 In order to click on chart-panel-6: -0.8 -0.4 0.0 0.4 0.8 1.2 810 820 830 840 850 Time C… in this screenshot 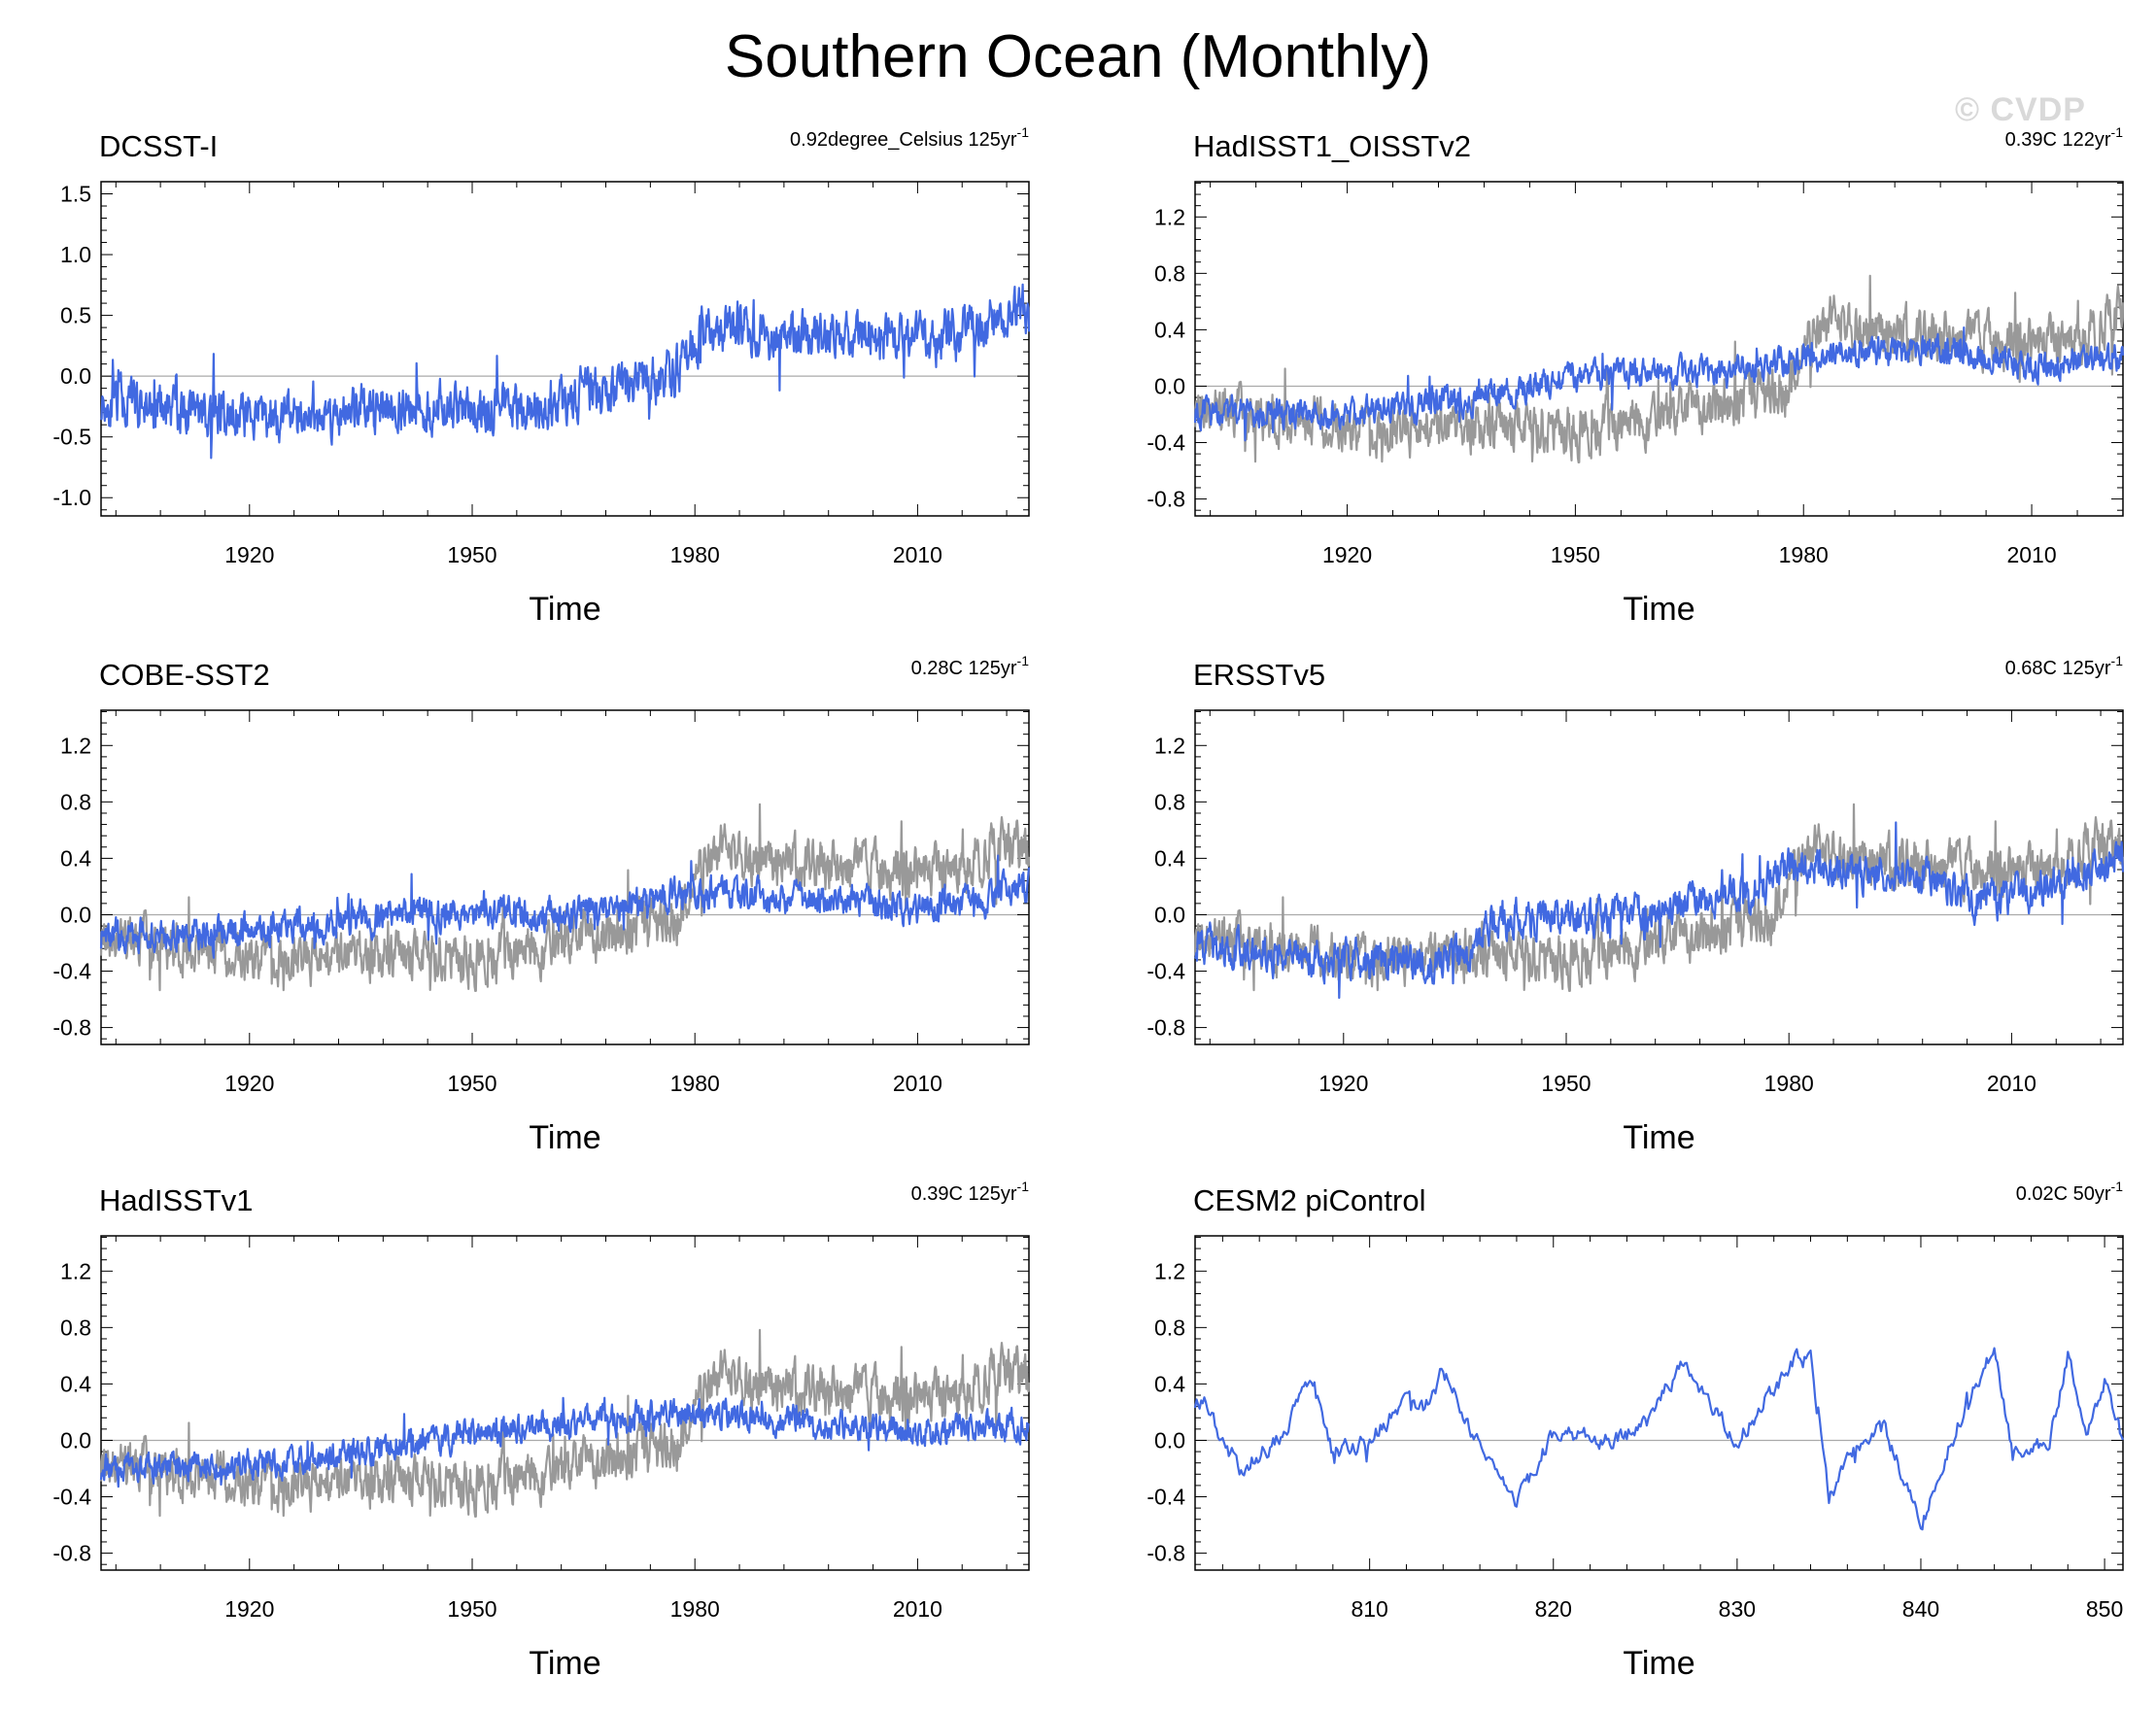, I will do `click(1635, 1430)`.